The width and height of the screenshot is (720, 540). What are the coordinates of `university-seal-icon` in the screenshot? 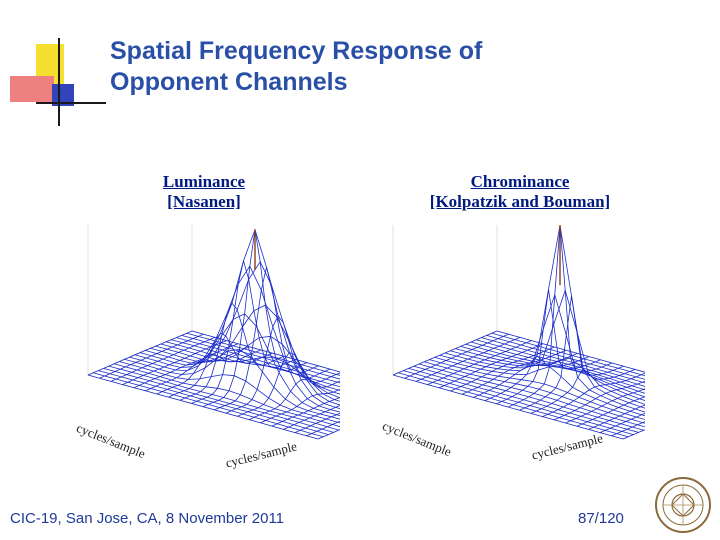 It's located at (683, 505).